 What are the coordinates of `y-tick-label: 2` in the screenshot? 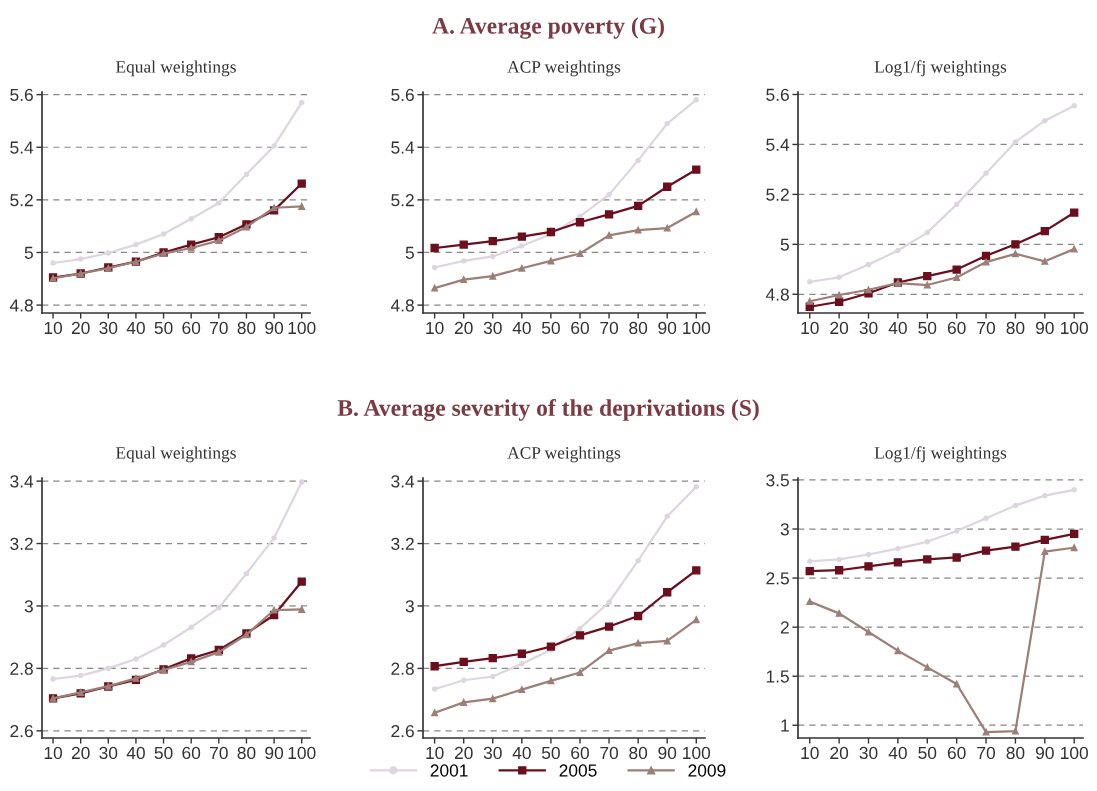 It's located at (784, 627).